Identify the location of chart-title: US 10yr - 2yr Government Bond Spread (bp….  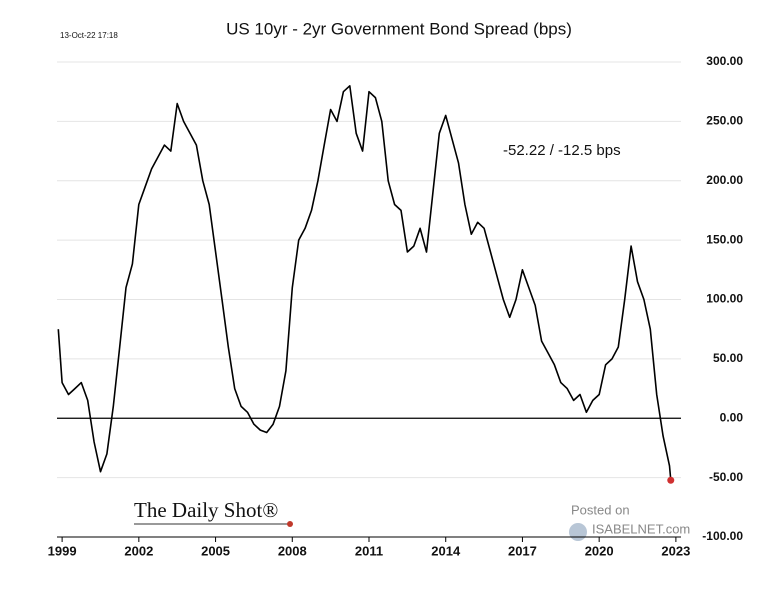
(399, 28).